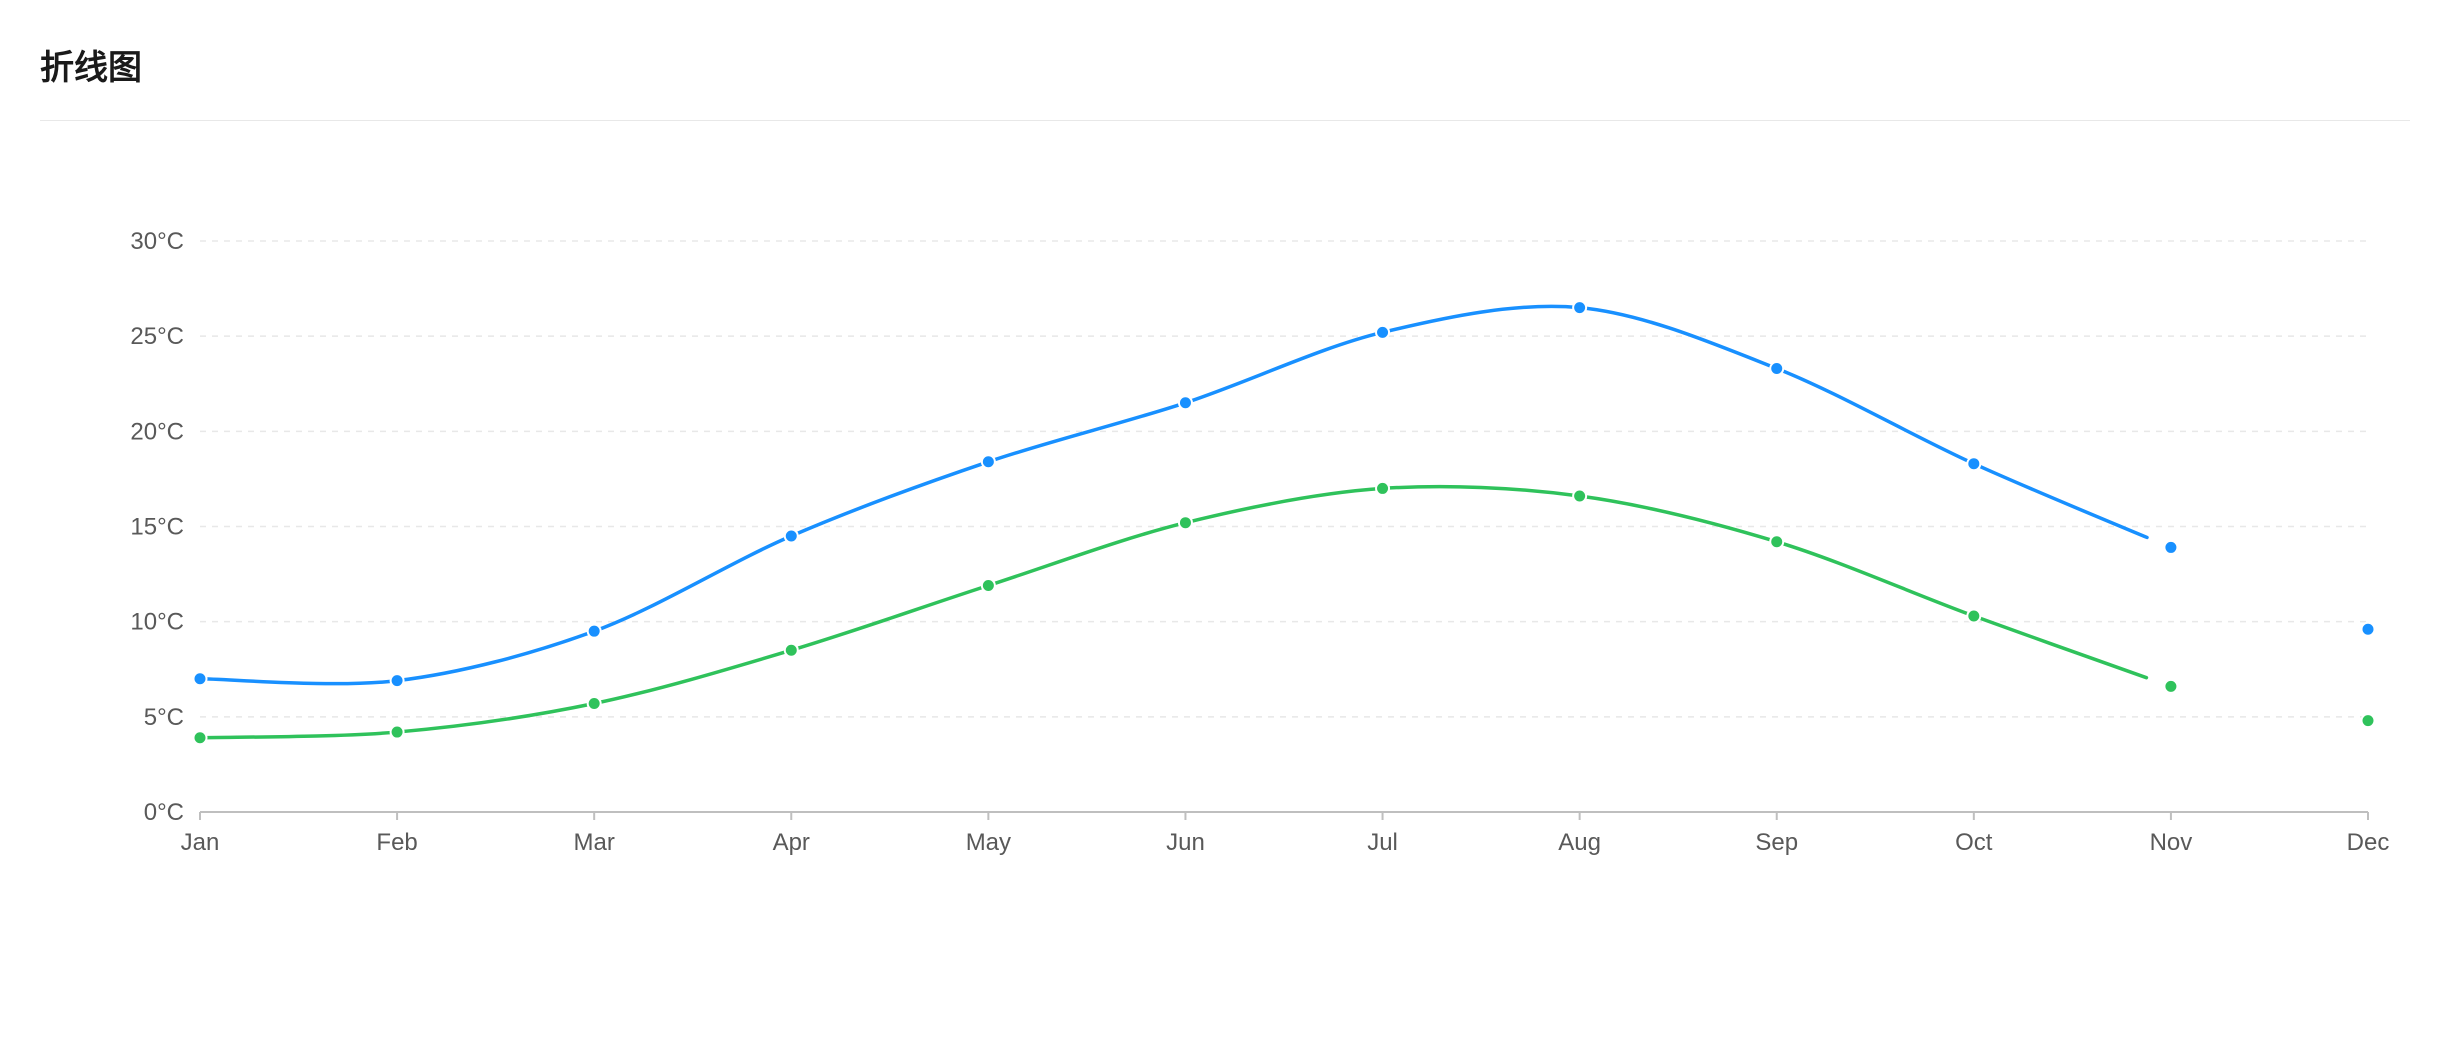 This screenshot has width=2448, height=1050. Describe the element at coordinates (157, 622) in the screenshot. I see `y-tick-label: 10°C` at that location.